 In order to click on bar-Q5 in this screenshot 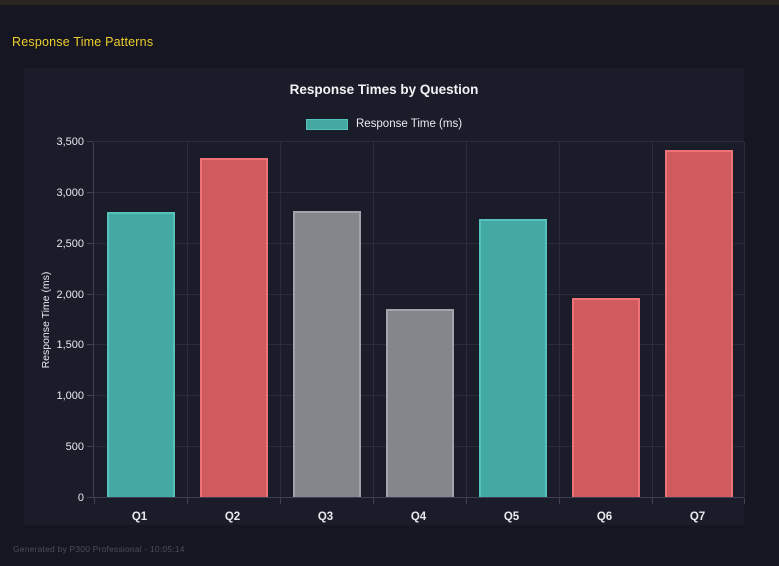, I will do `click(512, 358)`.